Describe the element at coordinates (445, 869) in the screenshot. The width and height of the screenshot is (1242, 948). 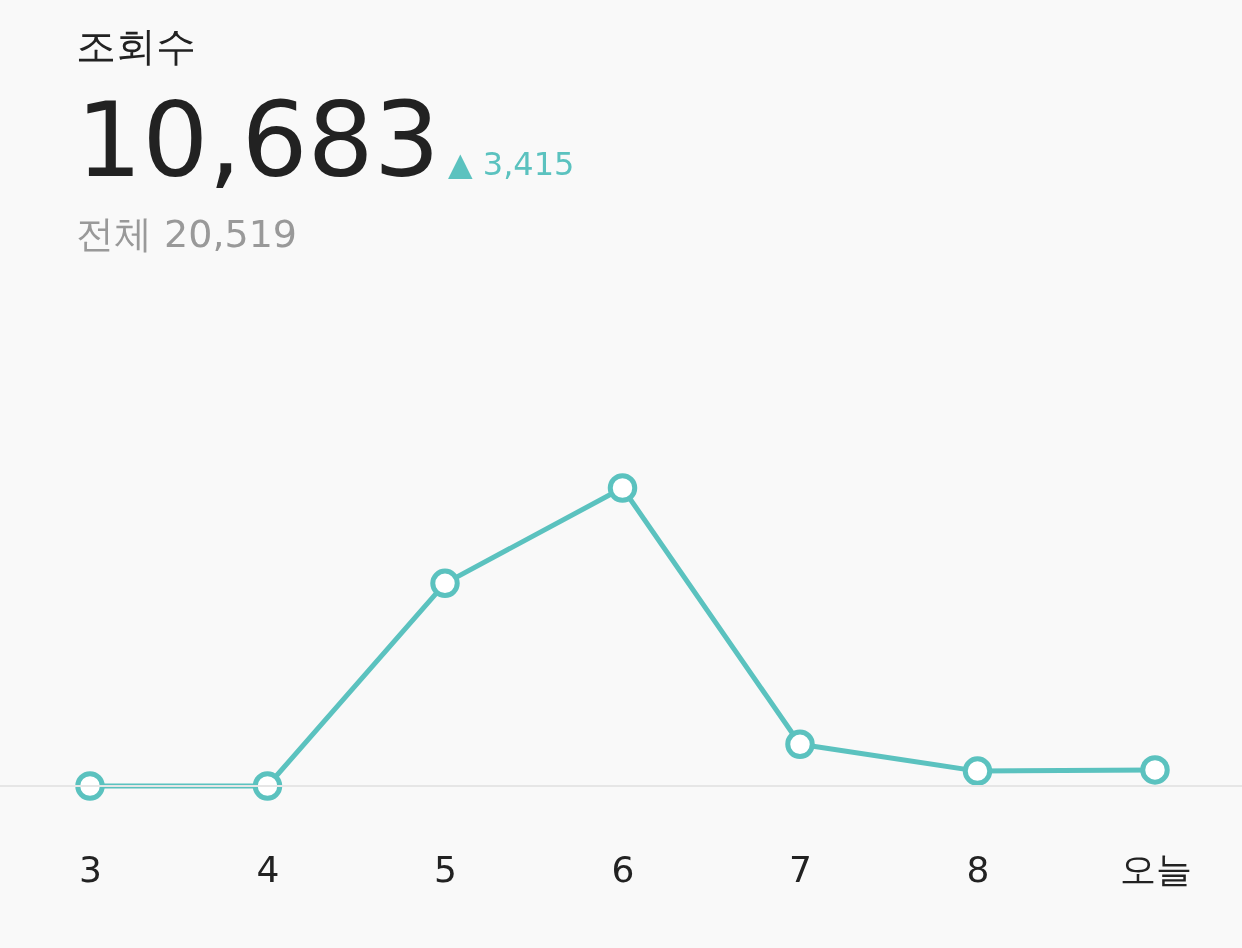
I see `x-tick-label: 5` at that location.